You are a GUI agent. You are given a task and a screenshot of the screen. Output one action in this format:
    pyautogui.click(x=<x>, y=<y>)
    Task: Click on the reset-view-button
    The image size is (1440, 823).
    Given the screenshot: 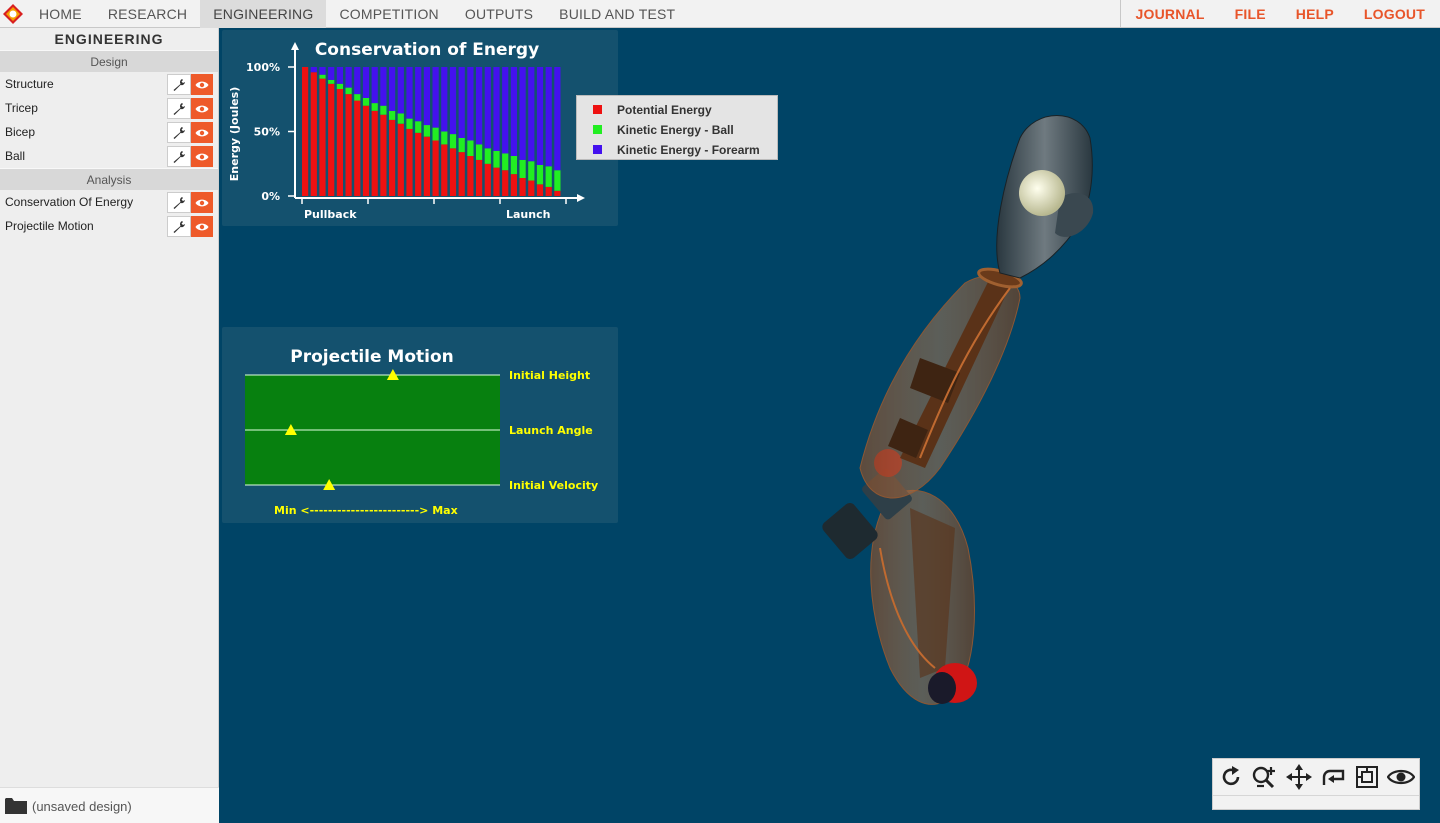 What is the action you would take?
    pyautogui.click(x=1333, y=777)
    